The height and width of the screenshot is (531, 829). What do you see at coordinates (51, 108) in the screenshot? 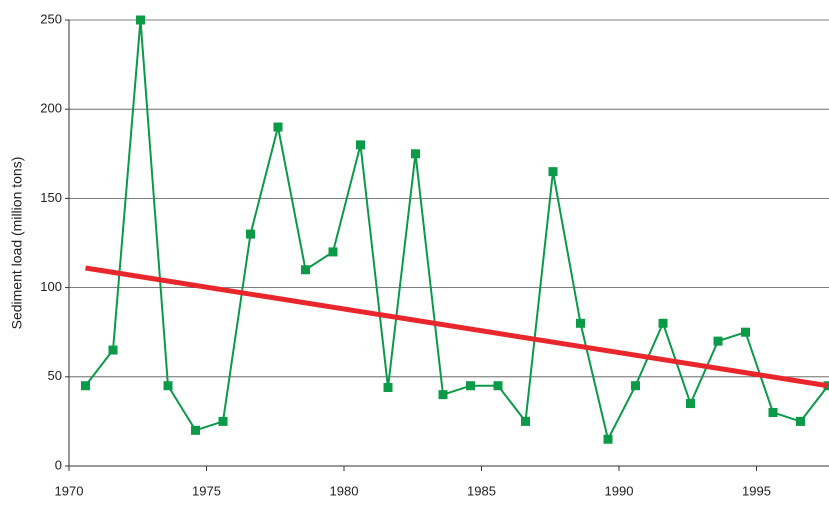
I see `y-tick-label: 200` at bounding box center [51, 108].